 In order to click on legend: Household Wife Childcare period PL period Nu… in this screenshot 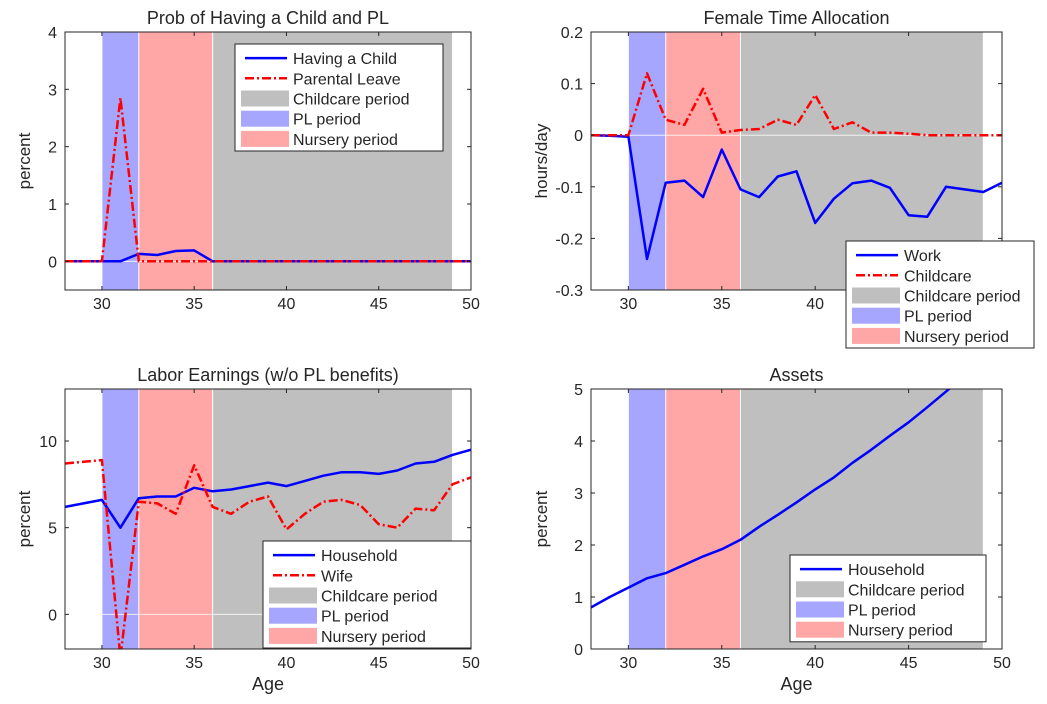, I will do `click(367, 594)`.